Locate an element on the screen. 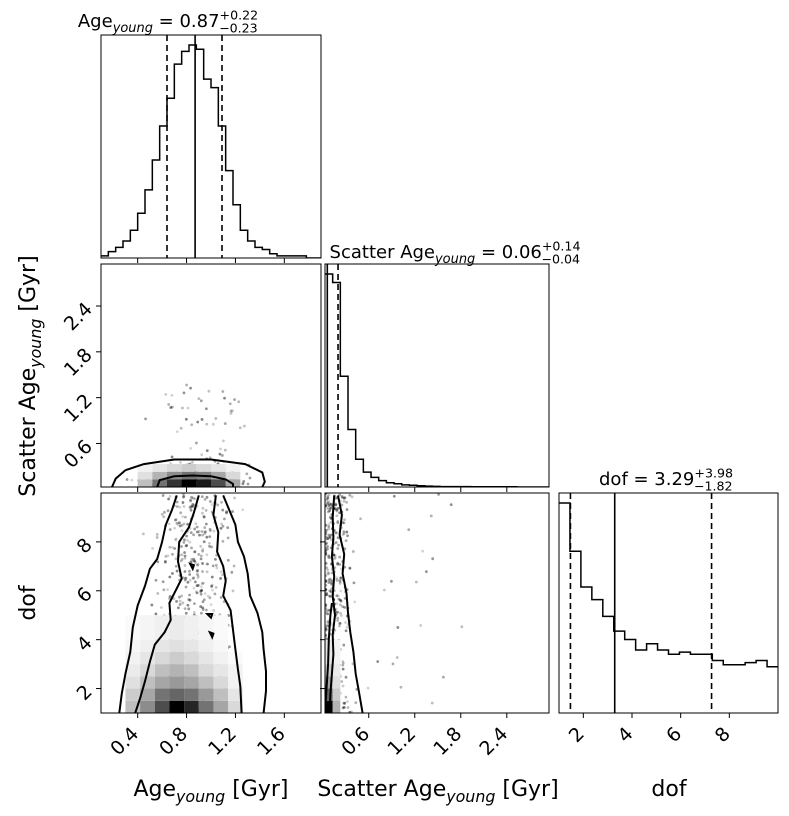 This screenshot has width=789, height=816. x-tick-label: 0.8 is located at coordinates (173, 741).